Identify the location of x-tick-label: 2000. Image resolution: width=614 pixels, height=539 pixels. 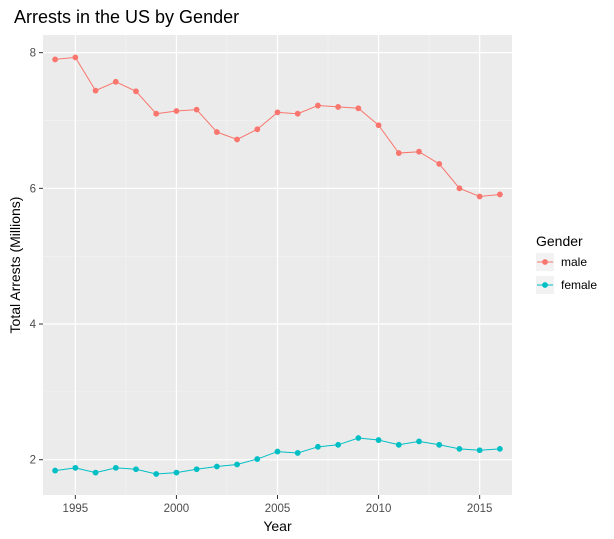
(177, 509).